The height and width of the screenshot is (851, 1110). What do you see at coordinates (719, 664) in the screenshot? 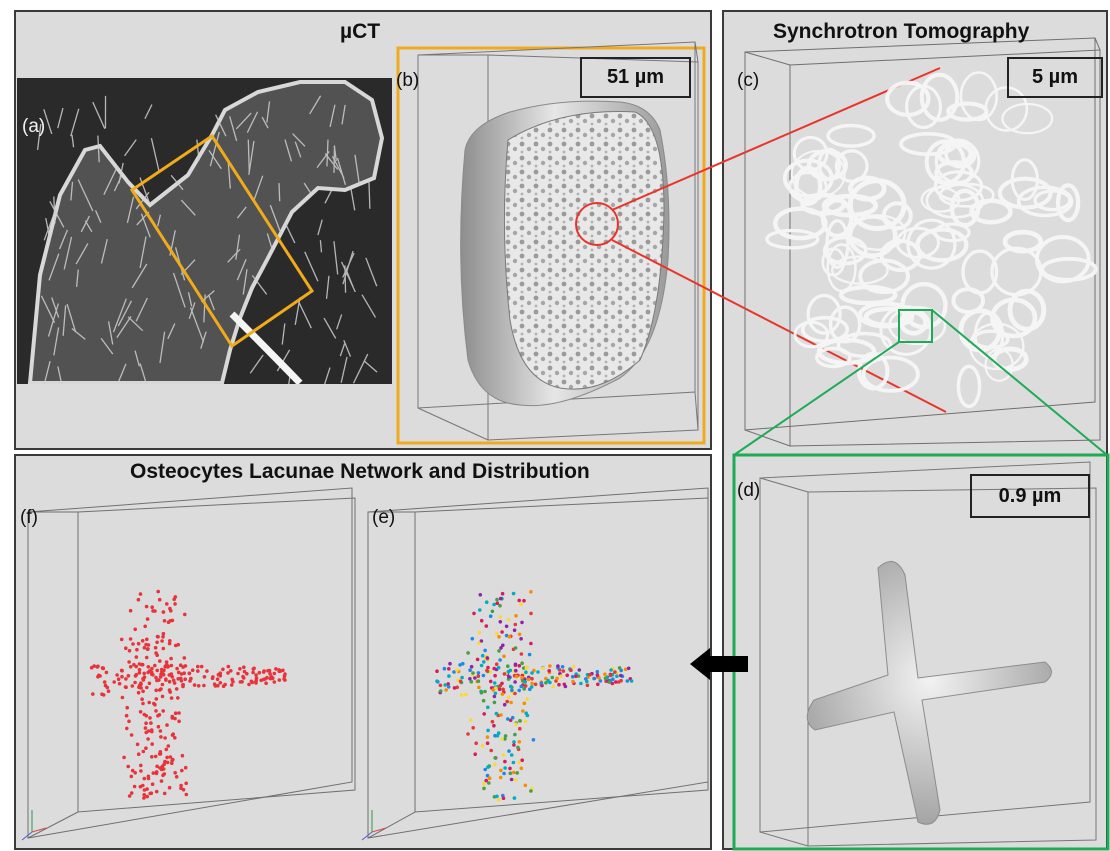
I see `arrow-left-icon` at bounding box center [719, 664].